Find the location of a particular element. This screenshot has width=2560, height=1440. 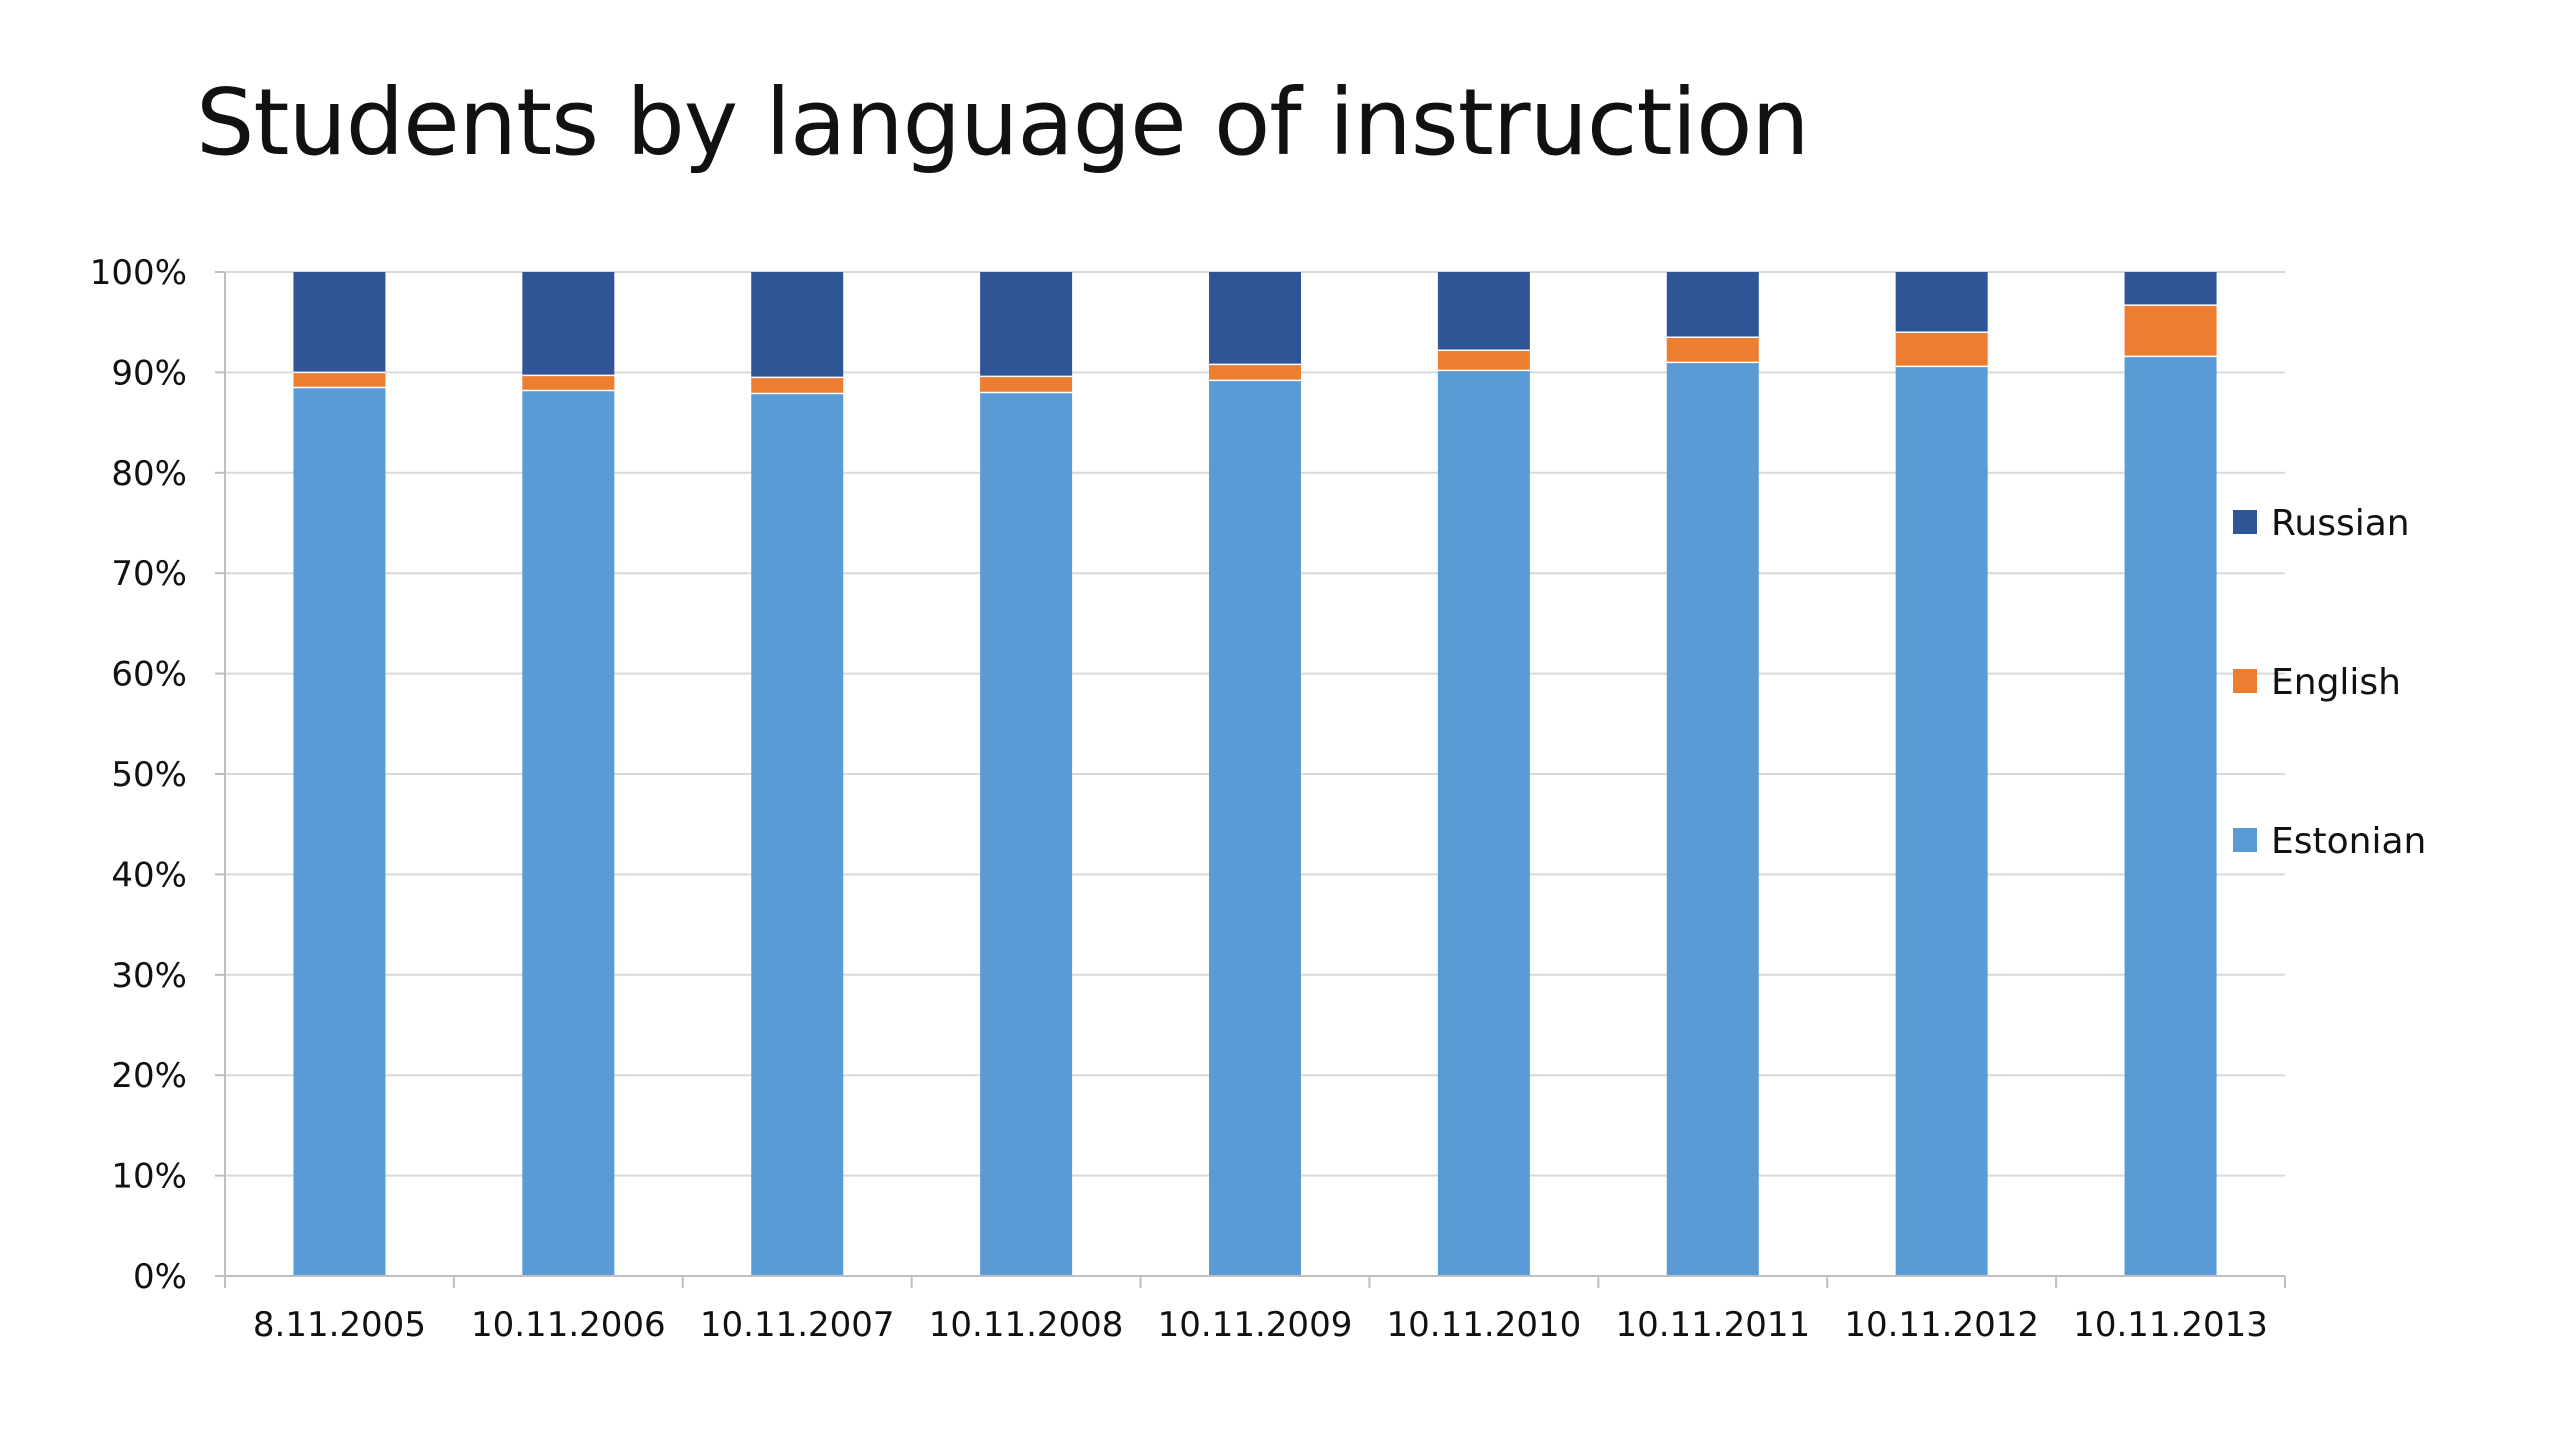

legend-label: Russian is located at coordinates (2340, 523).